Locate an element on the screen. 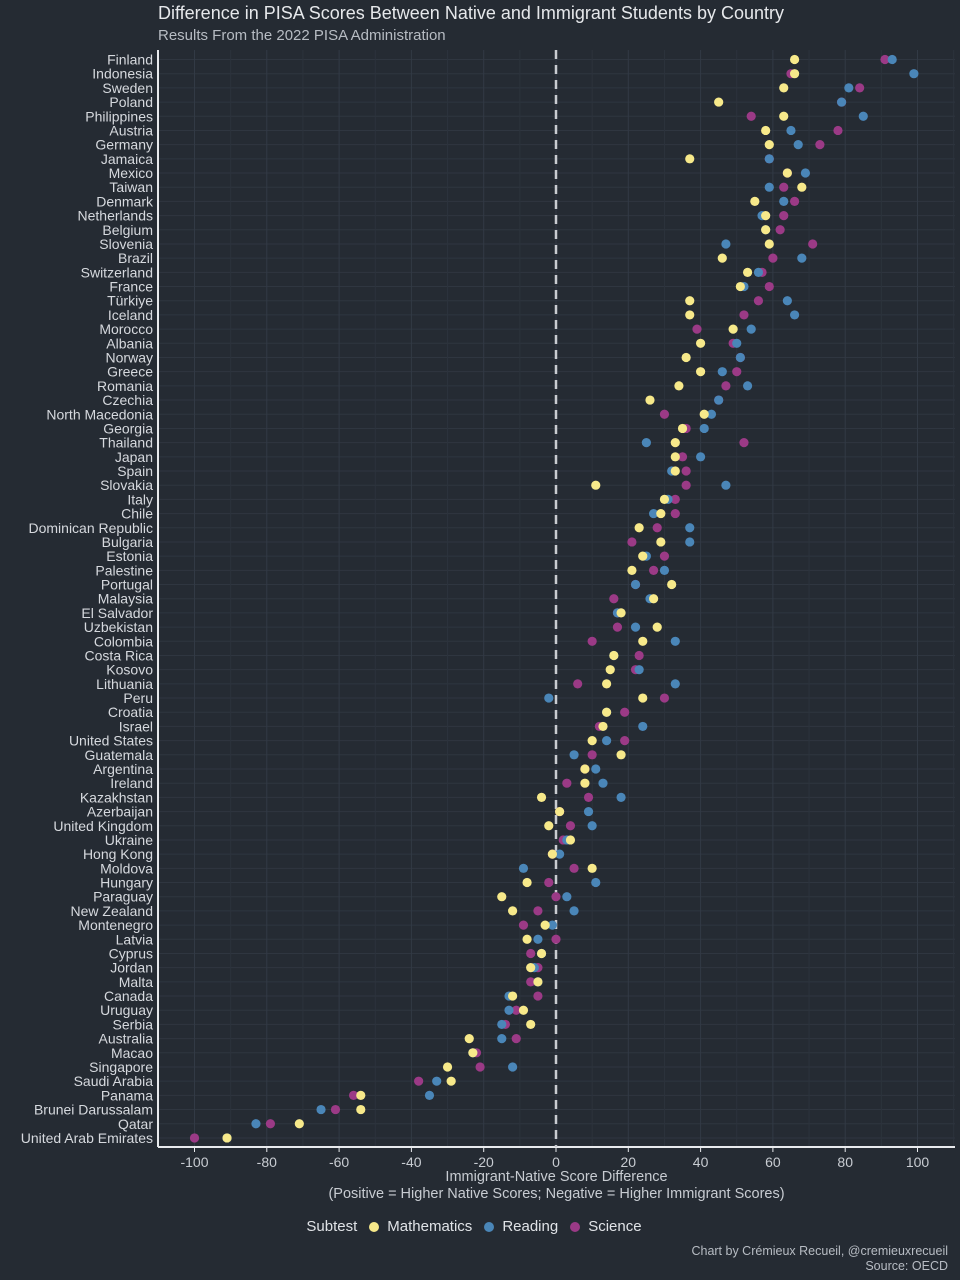 Image resolution: width=960 pixels, height=1280 pixels. country-label: Poland is located at coordinates (131, 102).